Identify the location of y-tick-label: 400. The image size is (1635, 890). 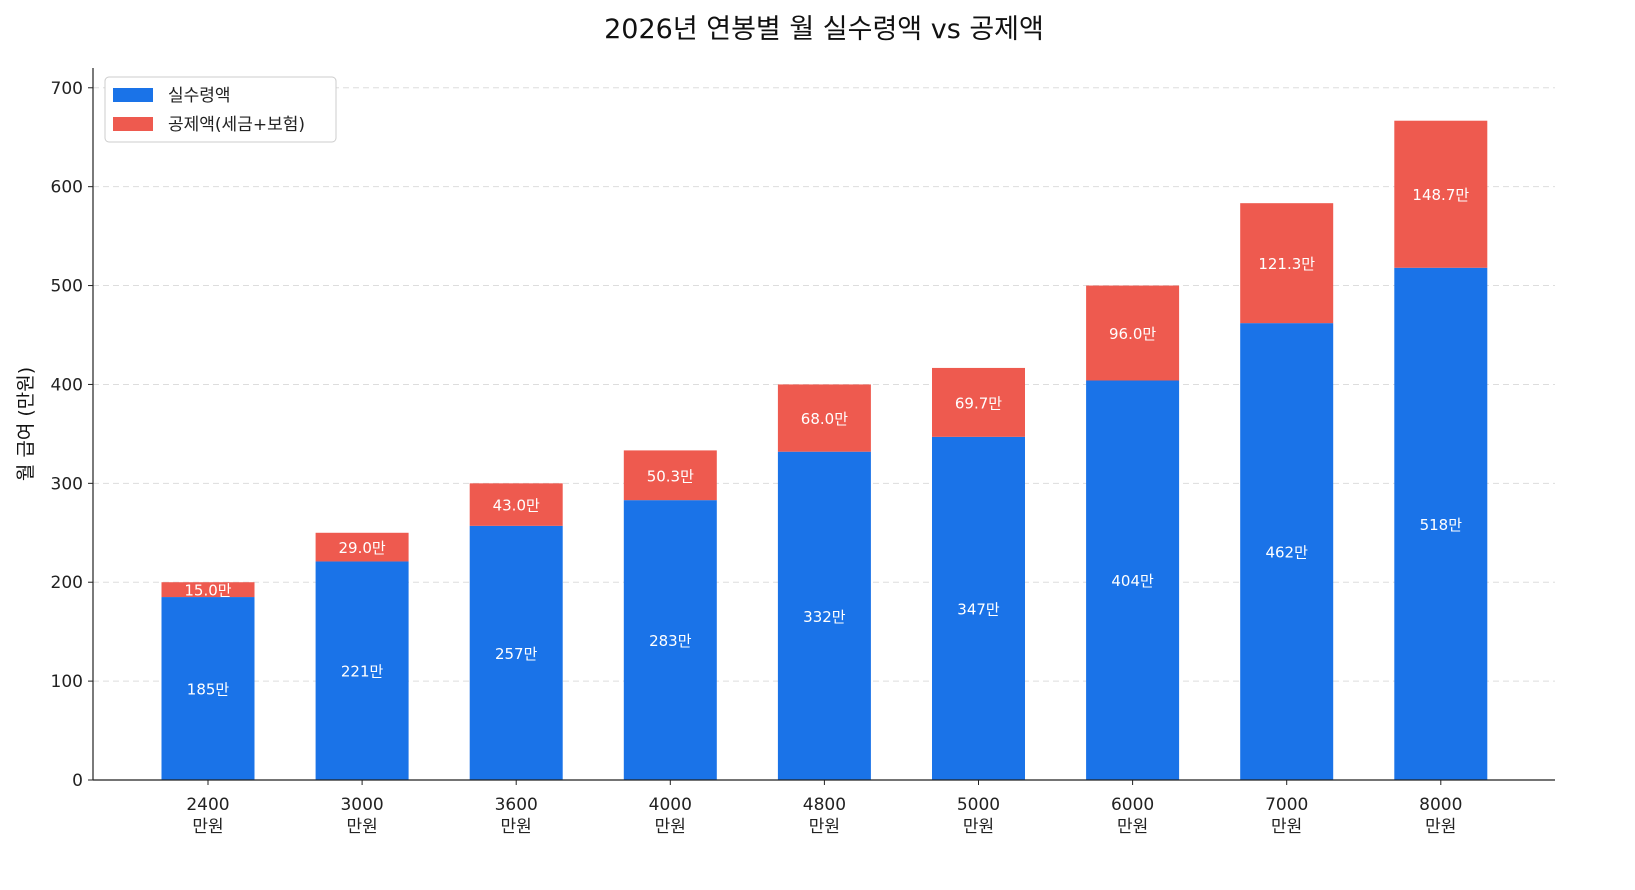
(67, 385).